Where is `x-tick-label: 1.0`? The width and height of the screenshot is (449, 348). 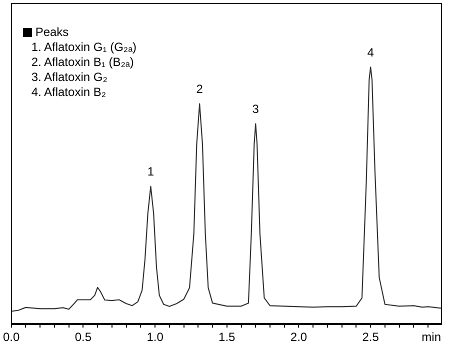 x-tick-label: 1.0 is located at coordinates (155, 337).